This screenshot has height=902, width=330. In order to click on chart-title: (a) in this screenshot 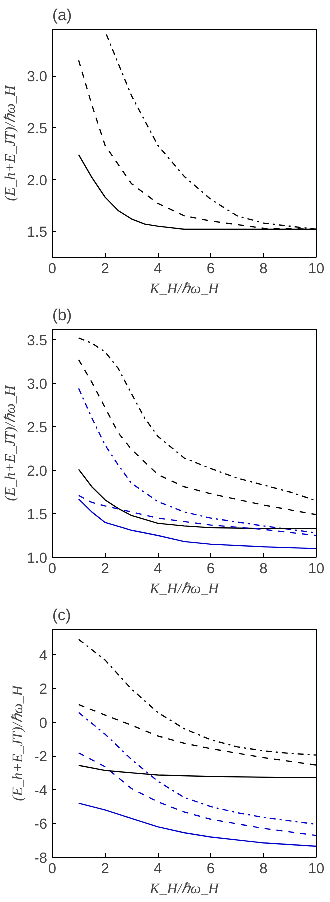, I will do `click(62, 16)`.